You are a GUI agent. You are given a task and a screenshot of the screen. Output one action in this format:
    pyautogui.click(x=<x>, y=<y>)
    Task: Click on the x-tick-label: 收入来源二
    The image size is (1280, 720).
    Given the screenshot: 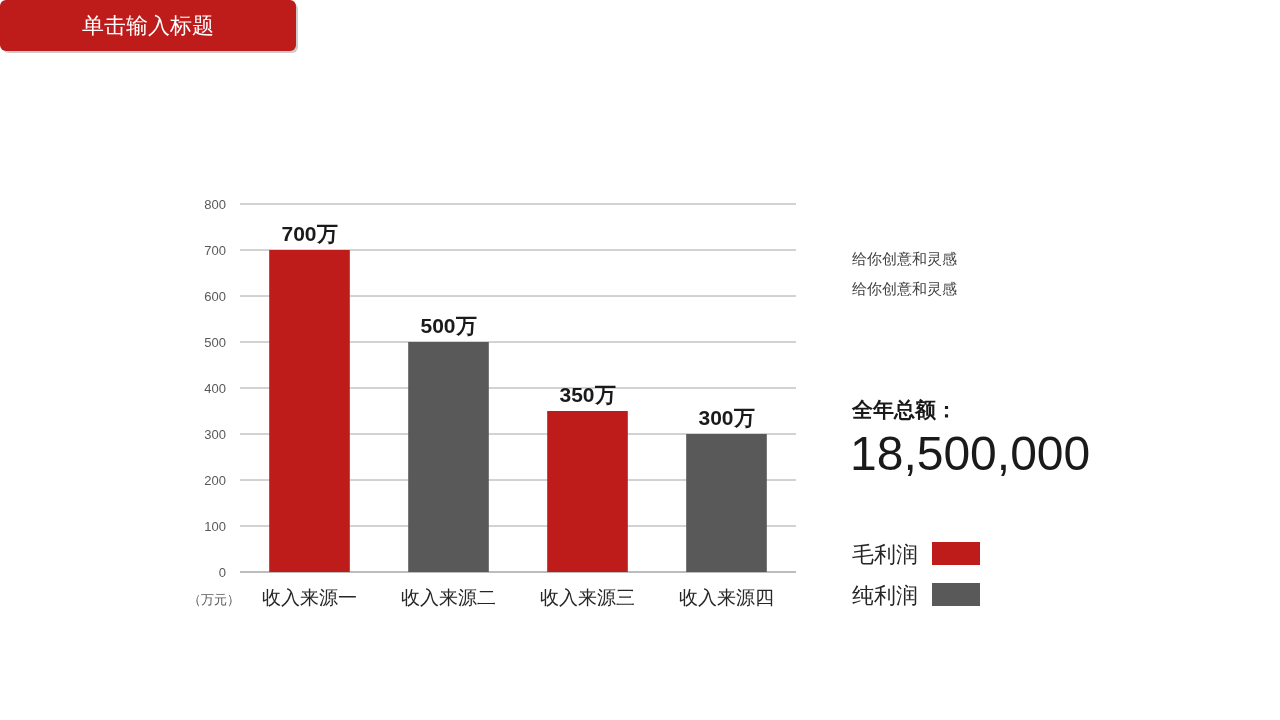 What is the action you would take?
    pyautogui.click(x=448, y=597)
    